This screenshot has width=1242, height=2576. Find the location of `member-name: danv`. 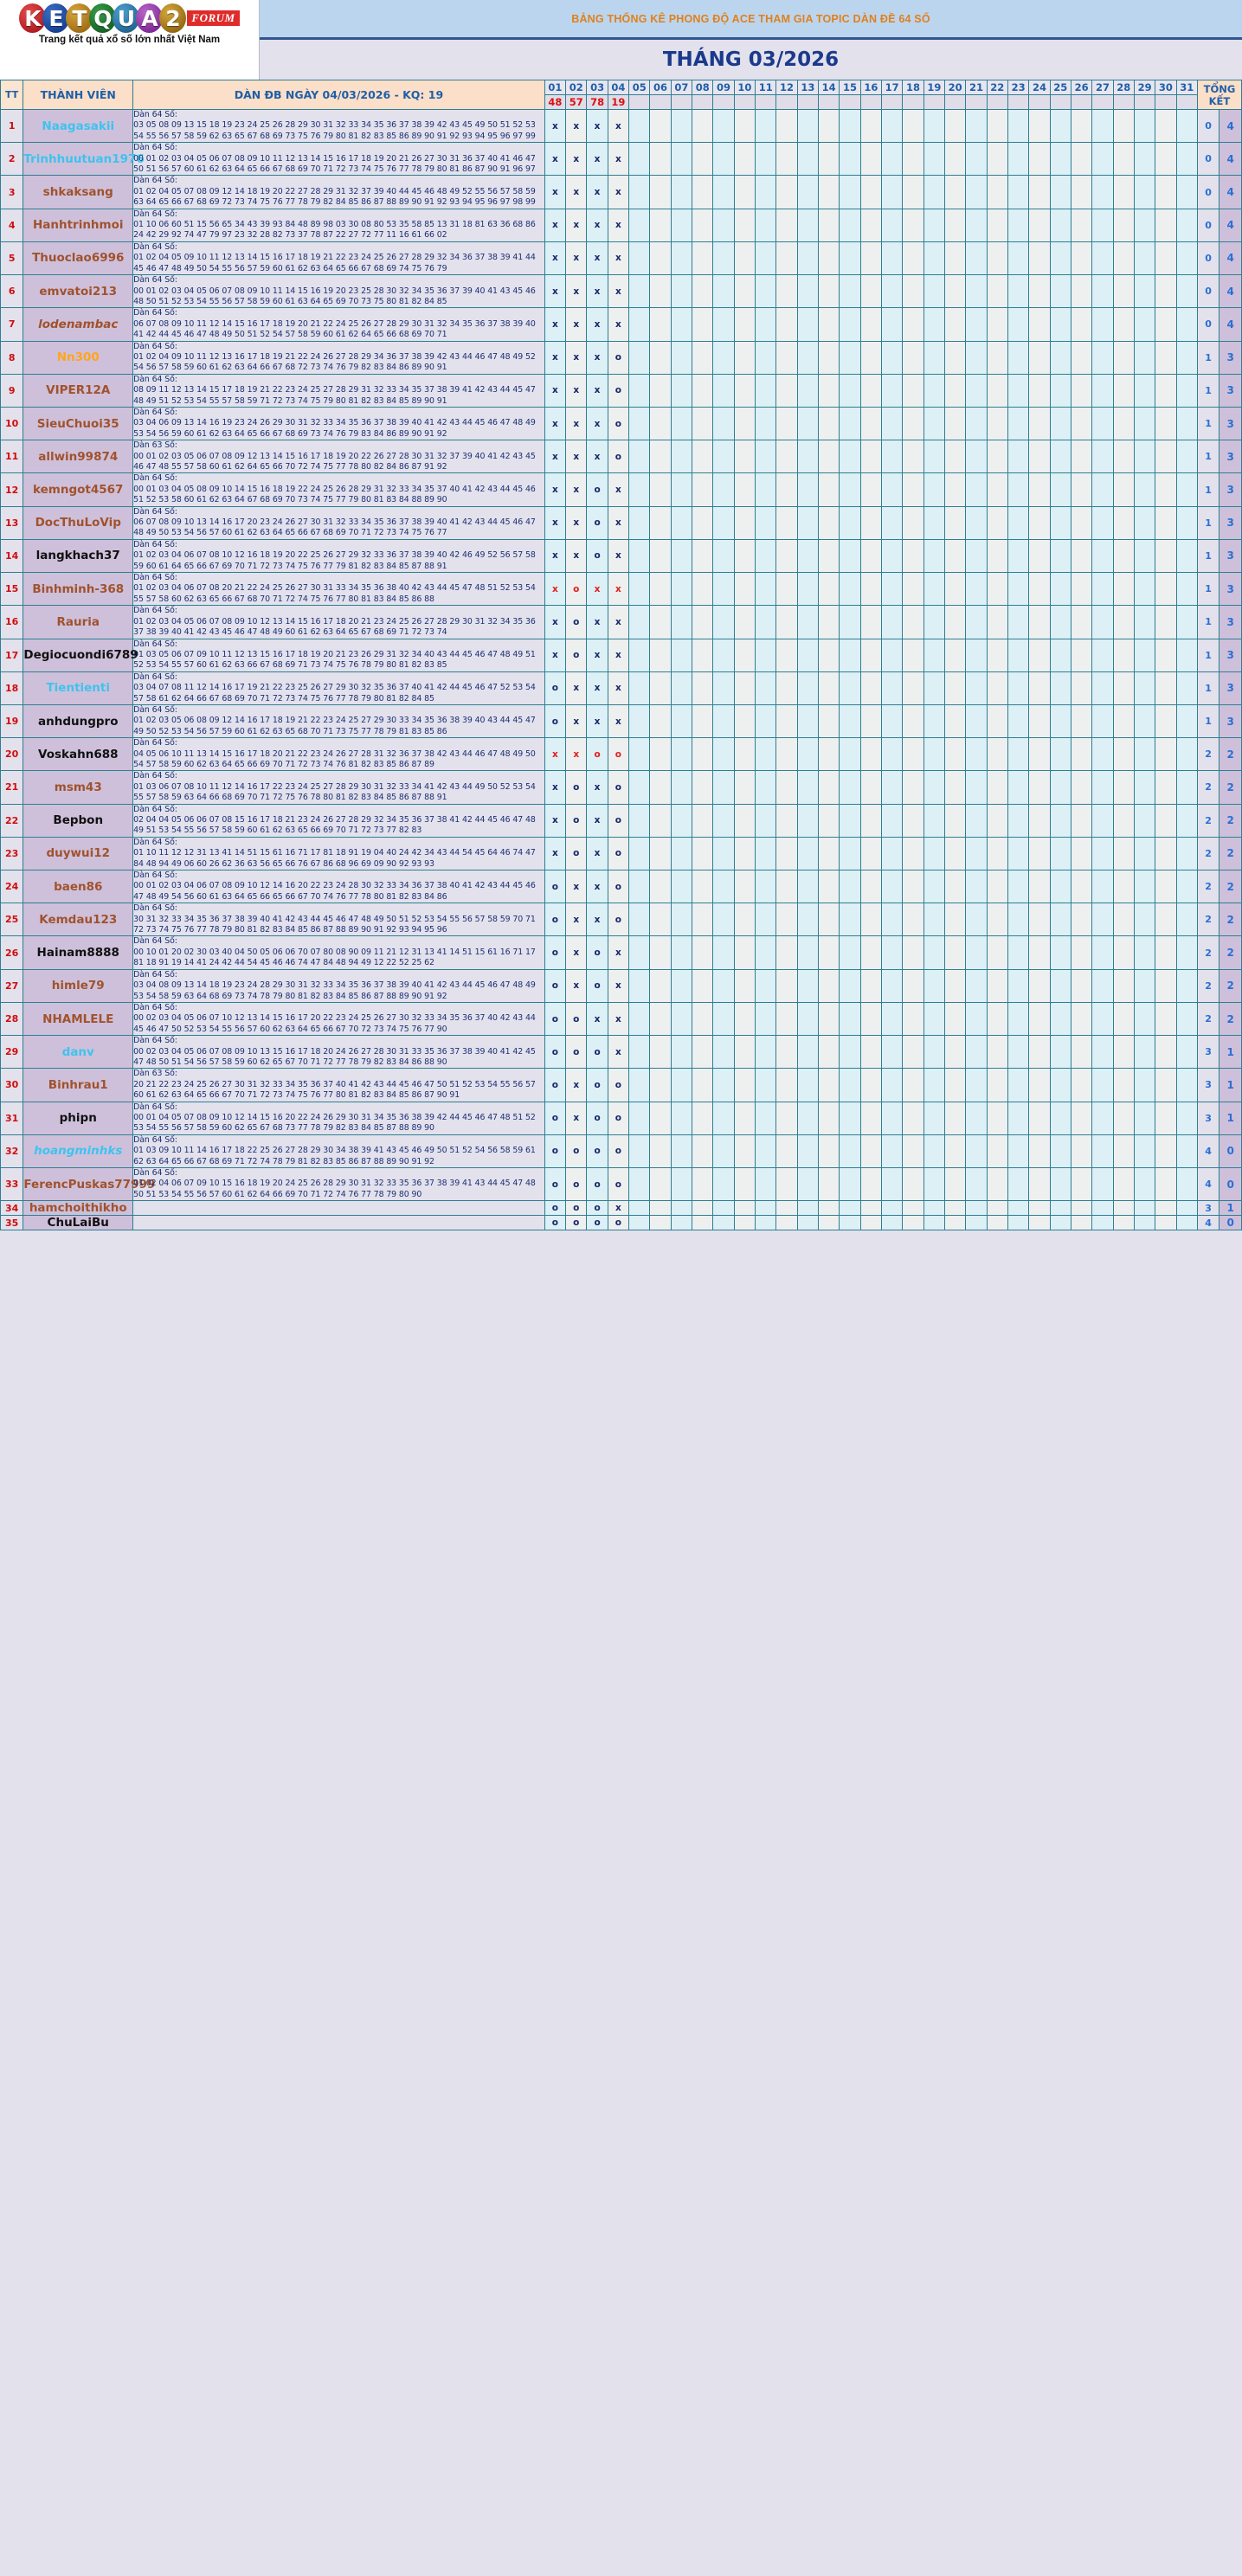

member-name: danv is located at coordinates (78, 1053).